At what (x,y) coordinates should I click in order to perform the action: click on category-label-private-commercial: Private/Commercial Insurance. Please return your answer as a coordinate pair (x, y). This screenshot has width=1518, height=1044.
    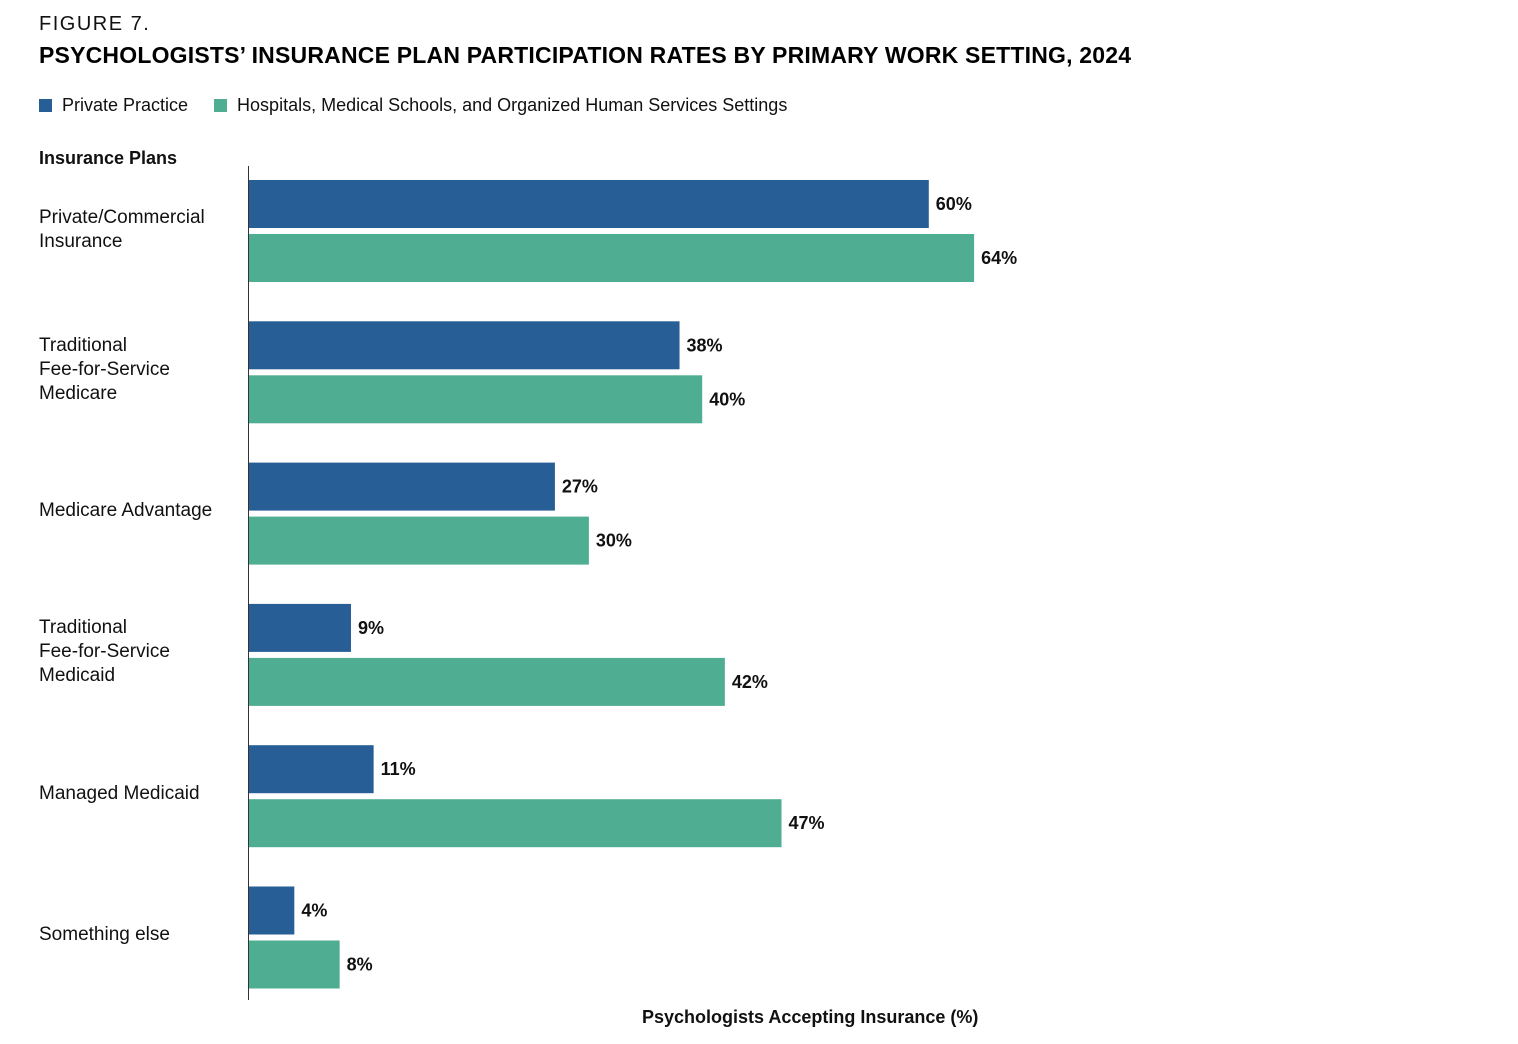
    Looking at the image, I should click on (122, 229).